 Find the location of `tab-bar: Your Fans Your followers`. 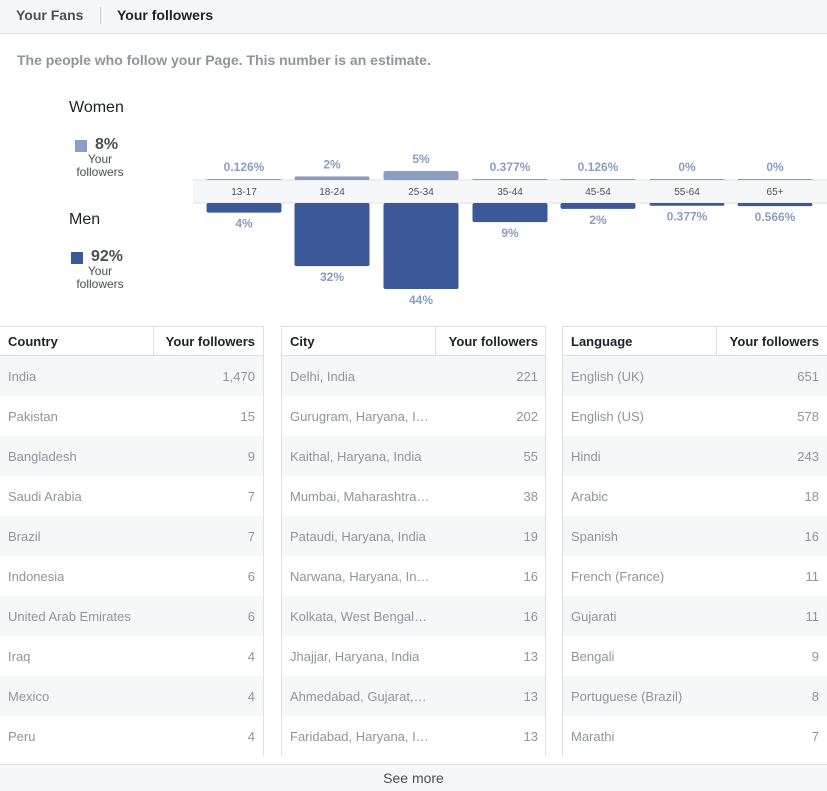

tab-bar: Your Fans Your followers is located at coordinates (413, 17).